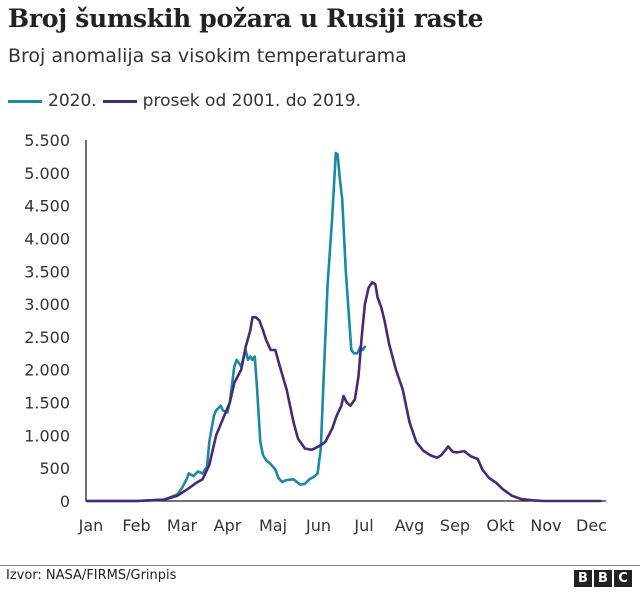 The height and width of the screenshot is (592, 640). What do you see at coordinates (47, 140) in the screenshot?
I see `y-tick-label: 5.500` at bounding box center [47, 140].